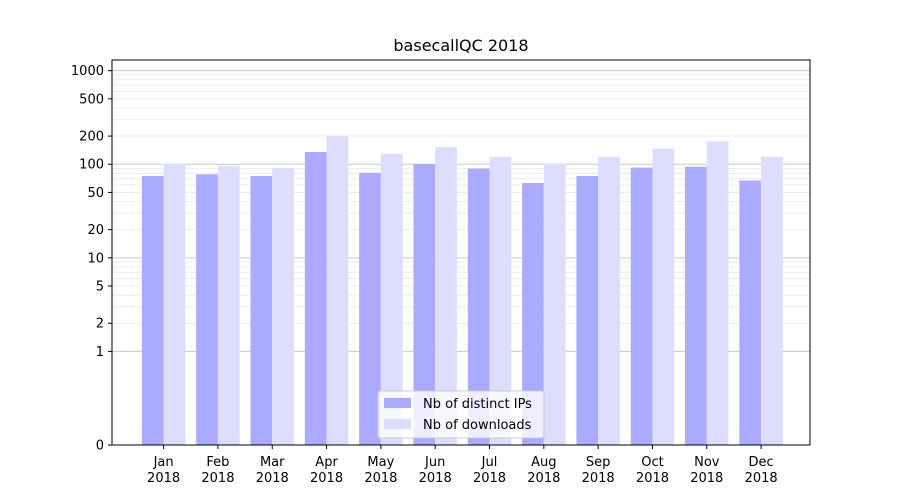  Describe the element at coordinates (326, 462) in the screenshot. I see `x-tick-label-month: Apr` at that location.